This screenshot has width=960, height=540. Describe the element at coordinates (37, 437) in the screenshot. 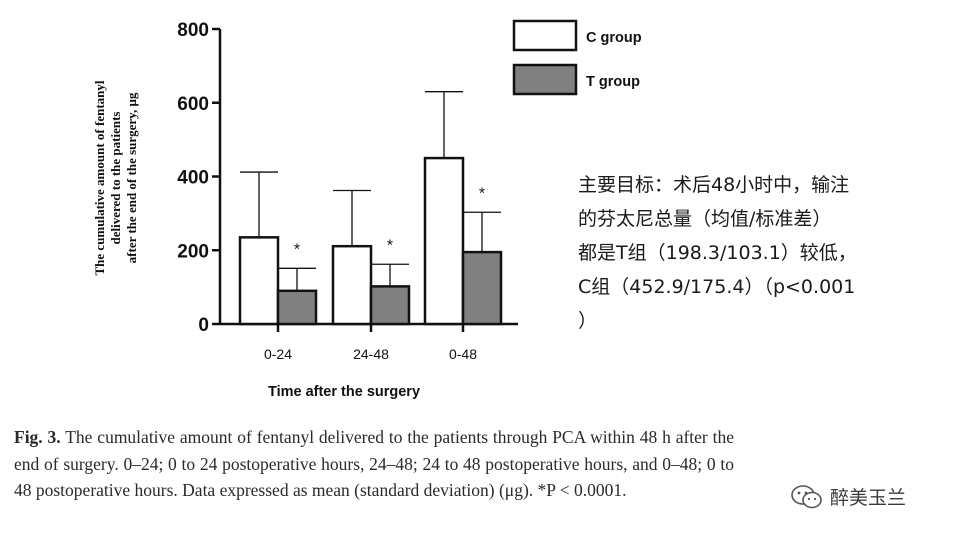

I see `figure-label: Fig. 3.` at that location.